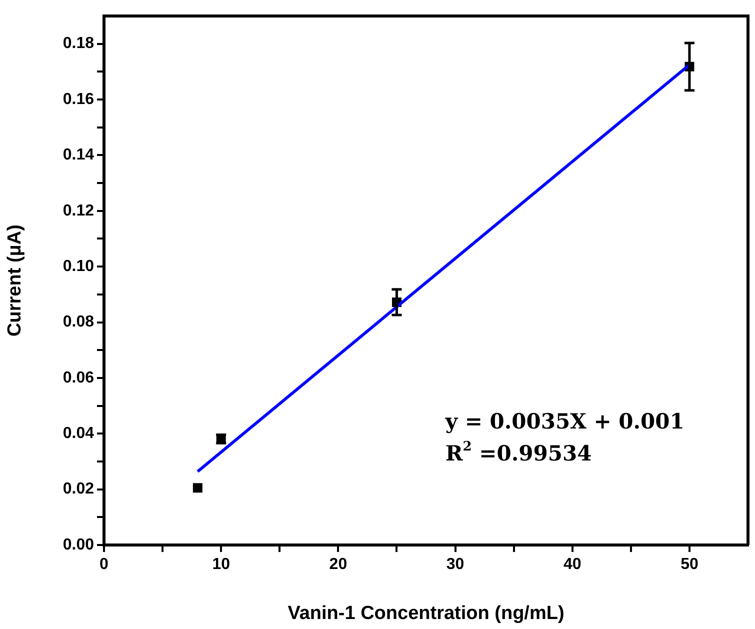  What do you see at coordinates (78, 211) in the screenshot?
I see `y-tick-label: 0.12` at bounding box center [78, 211].